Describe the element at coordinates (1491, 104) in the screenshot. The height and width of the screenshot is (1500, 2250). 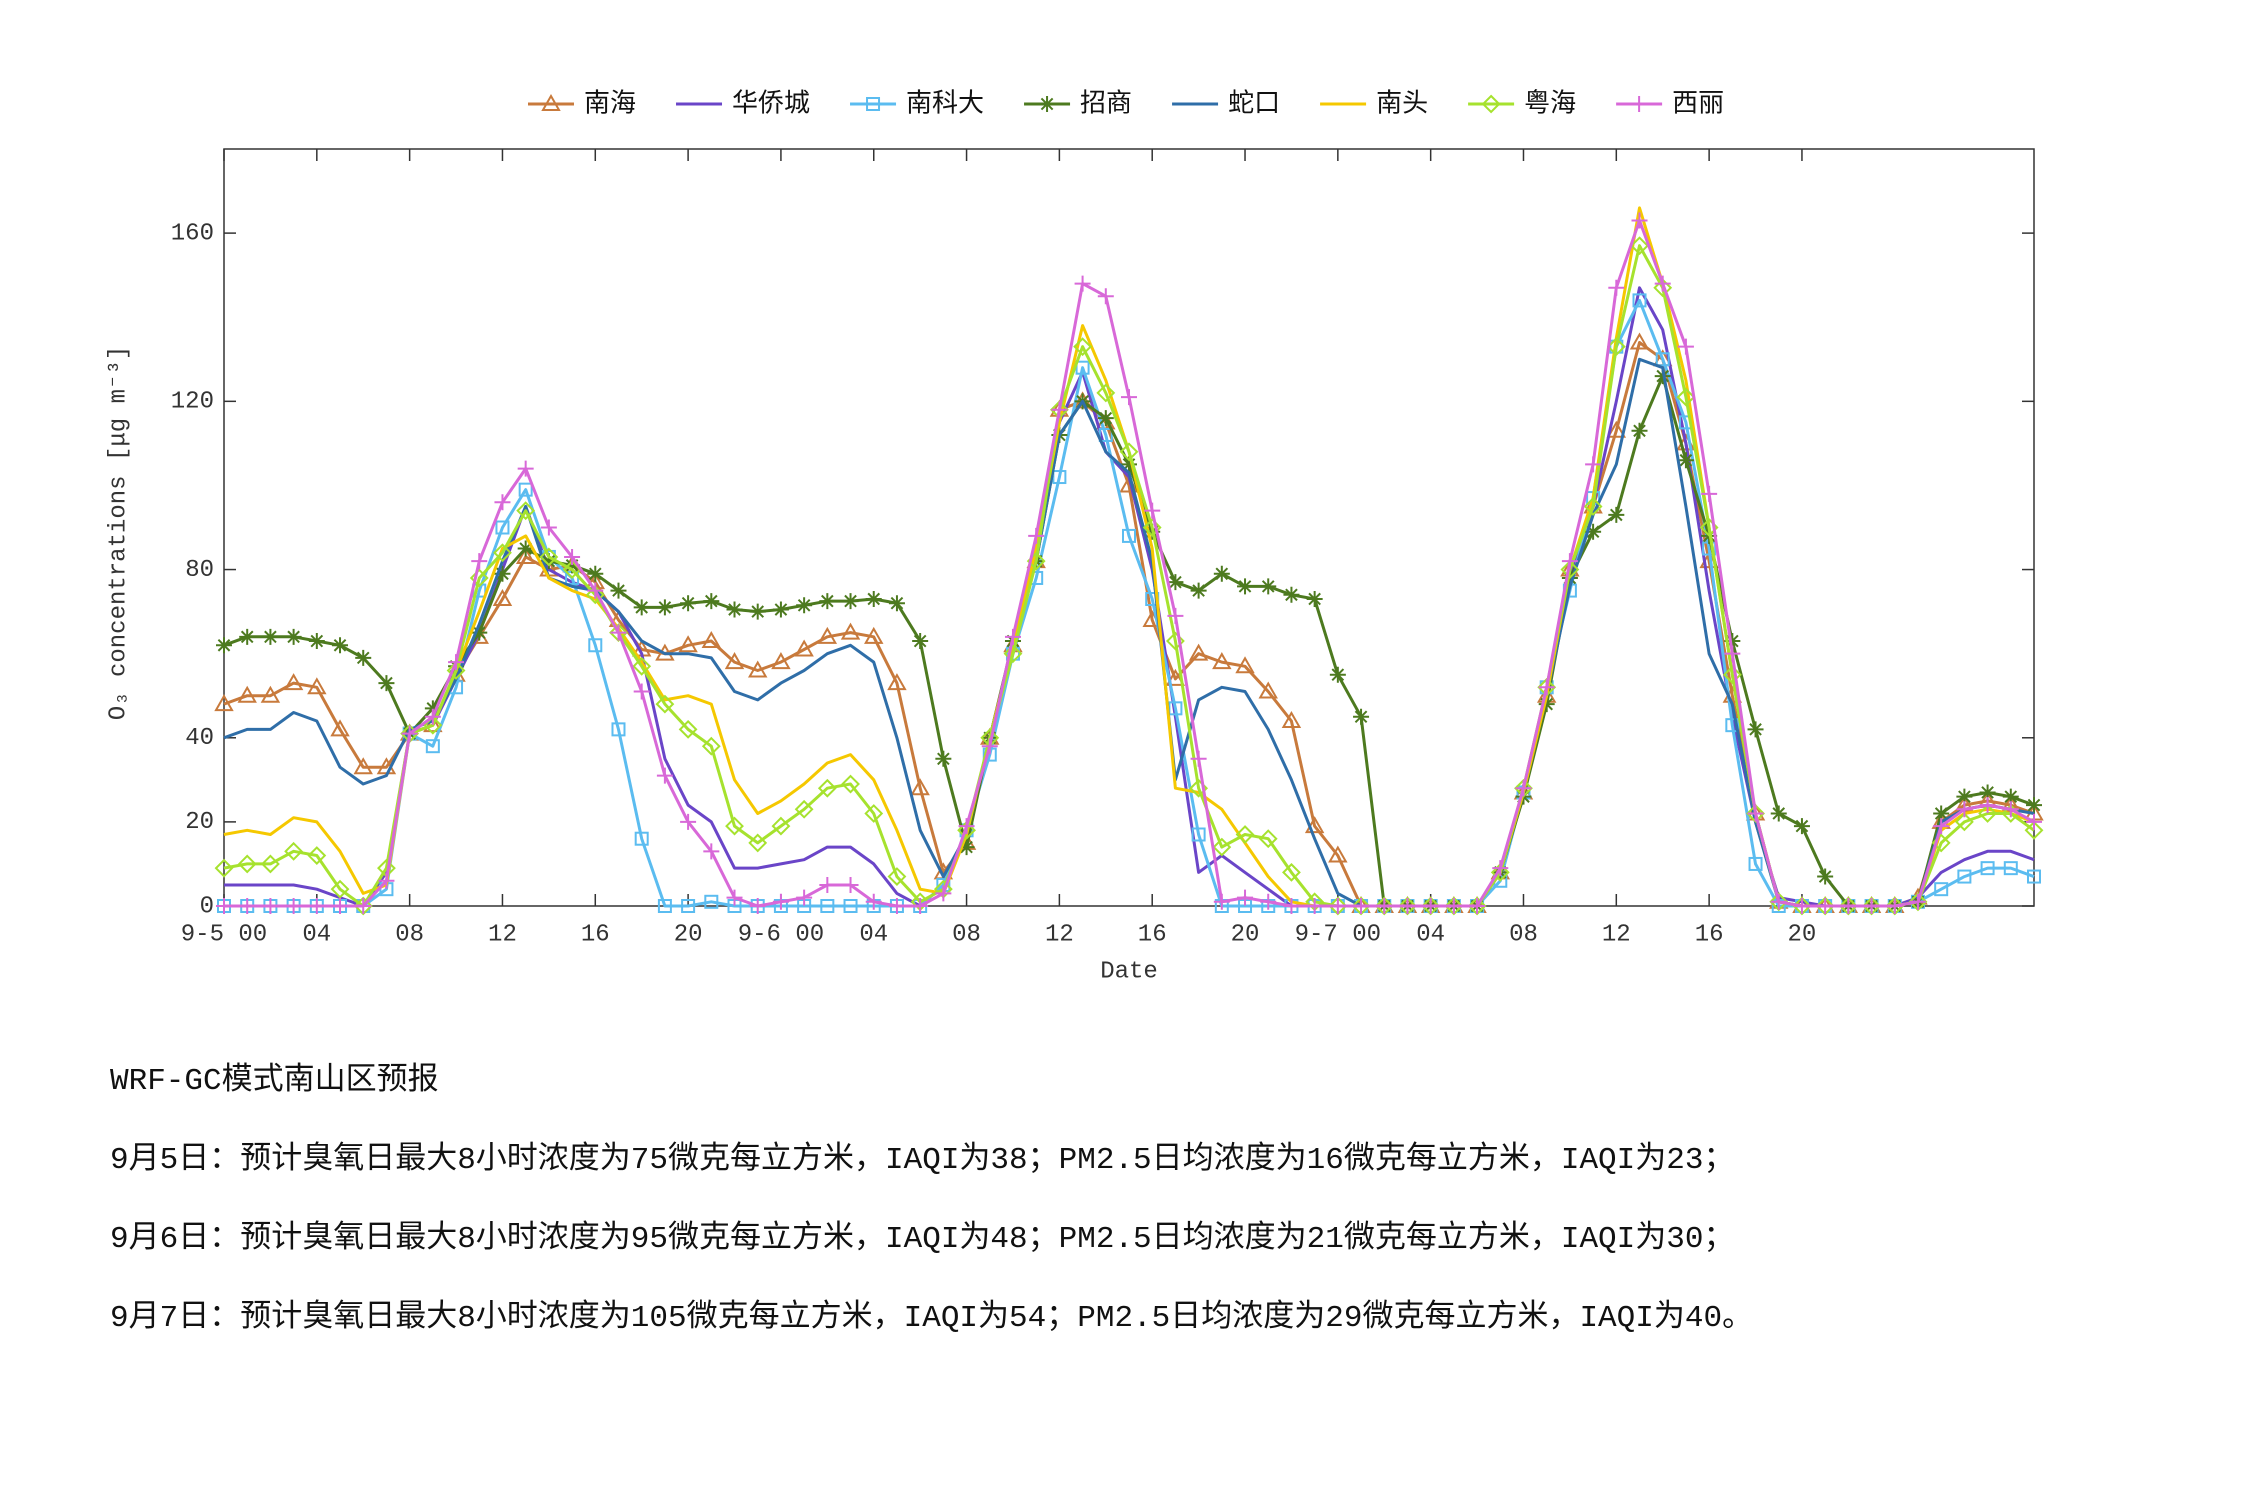
I see `legend-marker` at that location.